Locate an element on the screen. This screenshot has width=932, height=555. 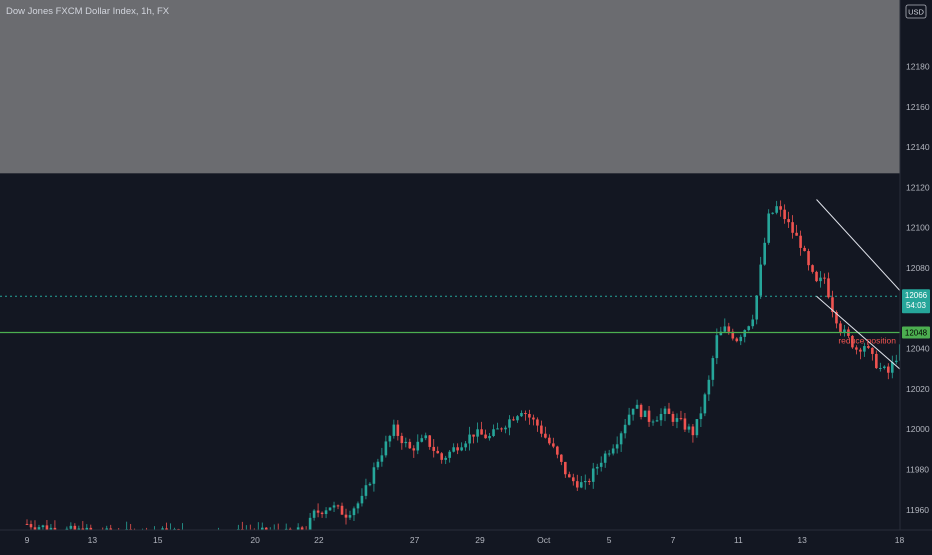
currency-button: USD is located at coordinates (916, 11).